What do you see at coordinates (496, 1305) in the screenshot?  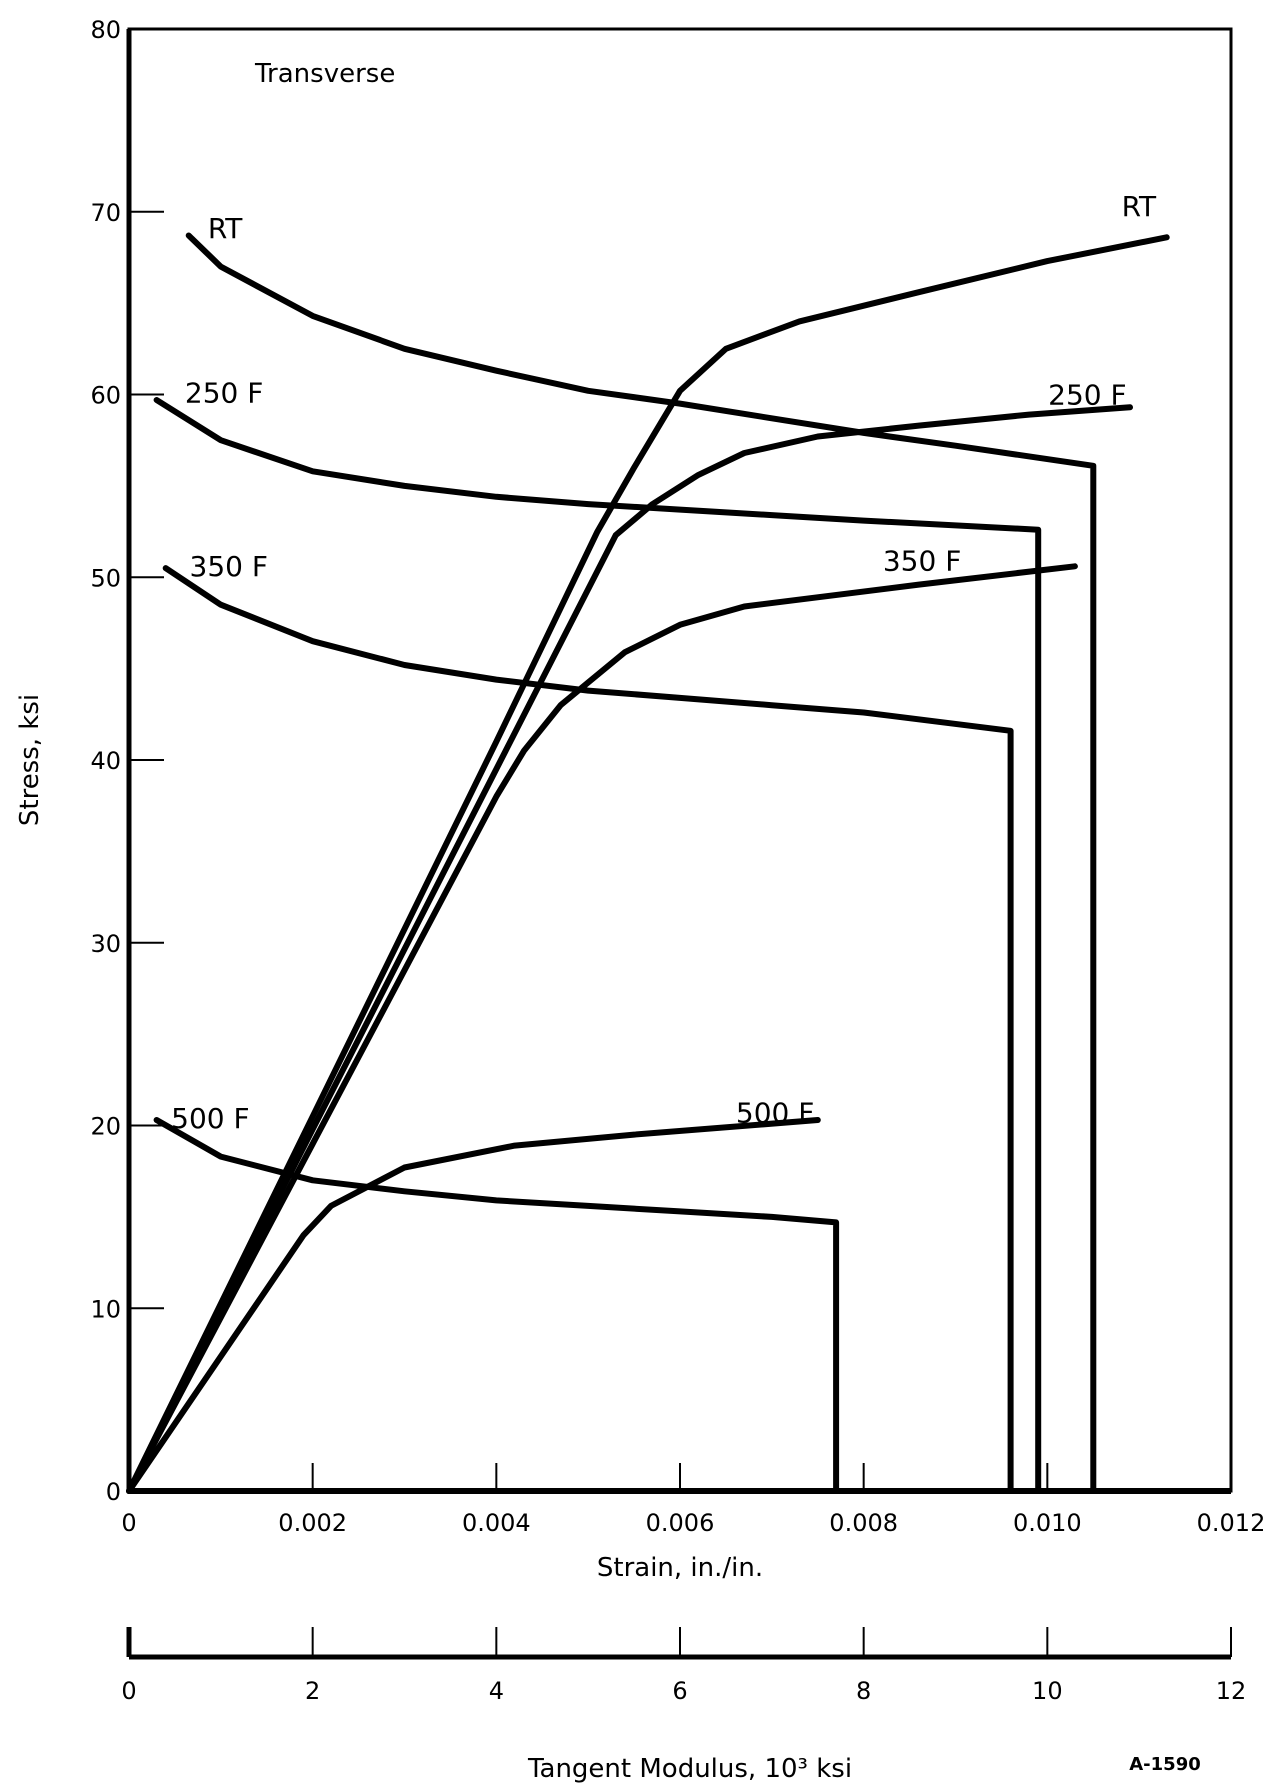 I see `tangent-modulus-curve-500f` at bounding box center [496, 1305].